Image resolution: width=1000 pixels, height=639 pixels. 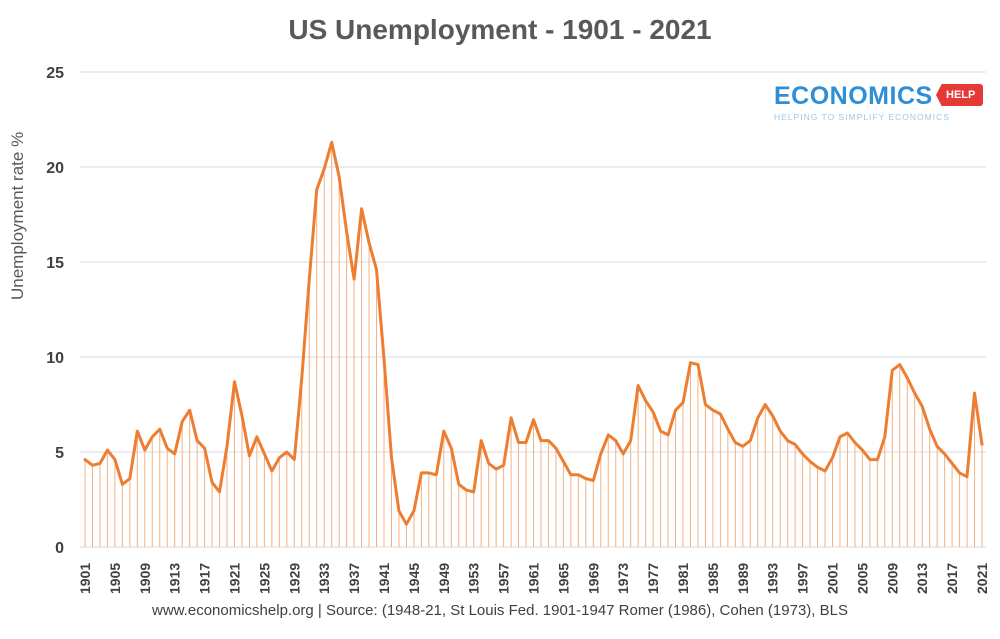 I want to click on x-tick-label: 1957, so click(x=504, y=578).